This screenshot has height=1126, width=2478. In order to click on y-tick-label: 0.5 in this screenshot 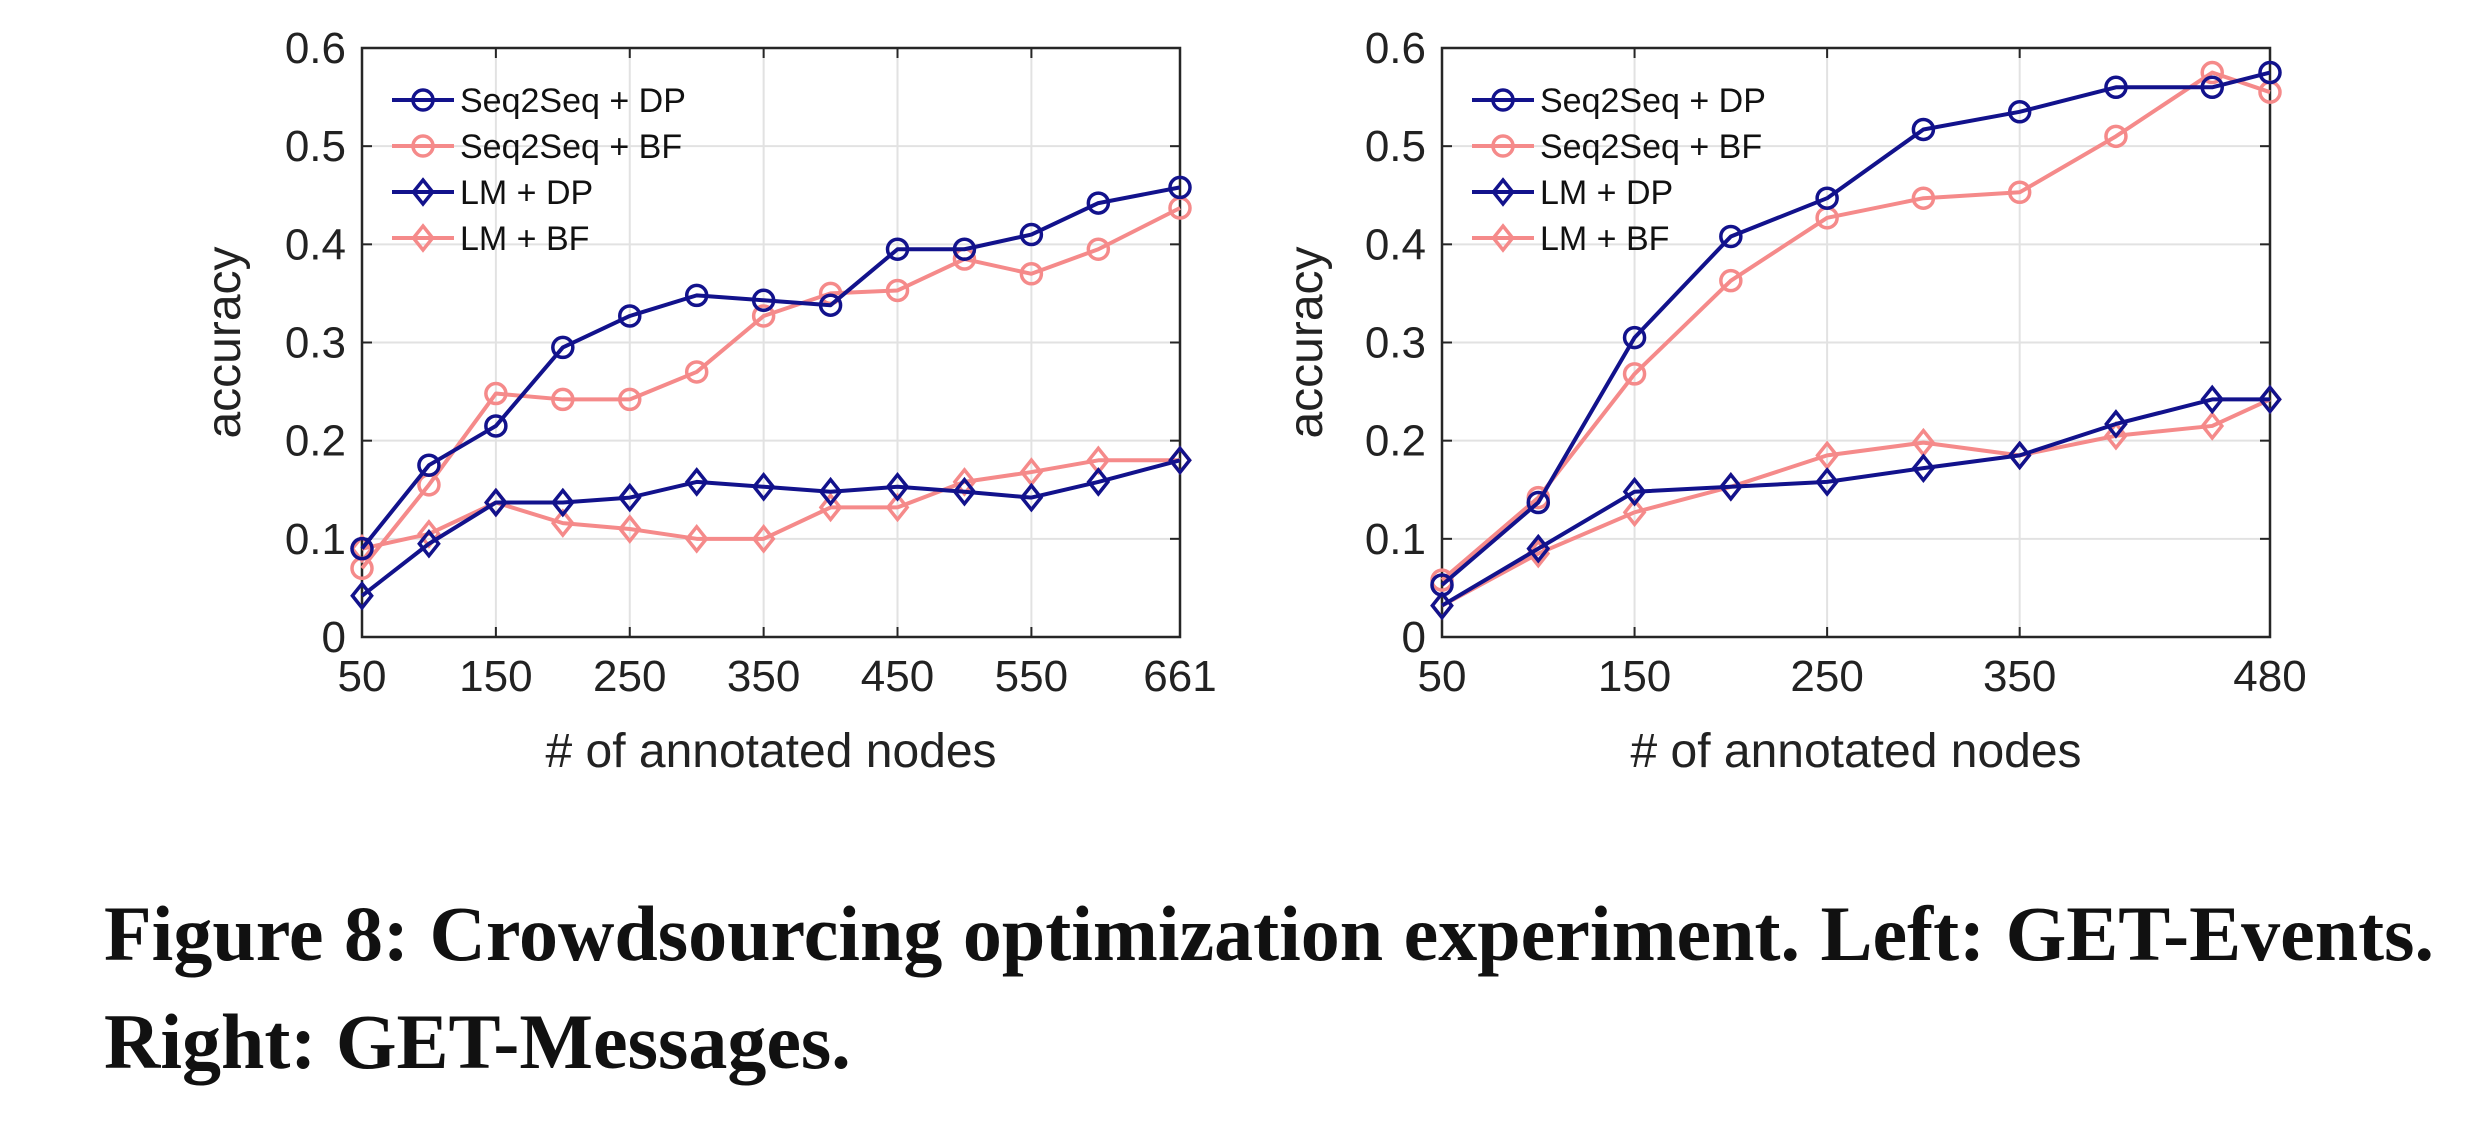, I will do `click(1395, 146)`.